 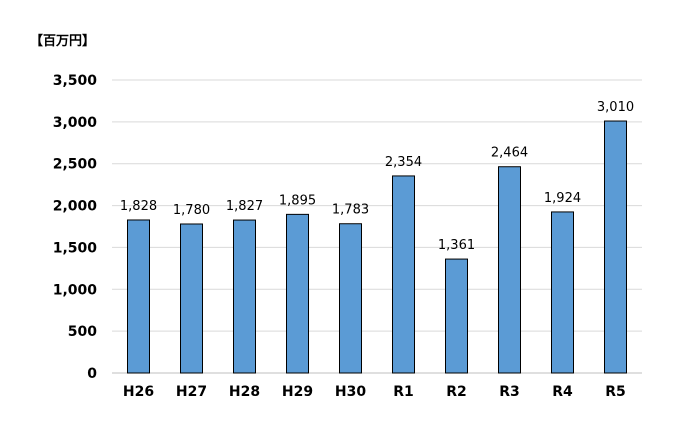 I want to click on bar-H28, so click(x=244, y=296).